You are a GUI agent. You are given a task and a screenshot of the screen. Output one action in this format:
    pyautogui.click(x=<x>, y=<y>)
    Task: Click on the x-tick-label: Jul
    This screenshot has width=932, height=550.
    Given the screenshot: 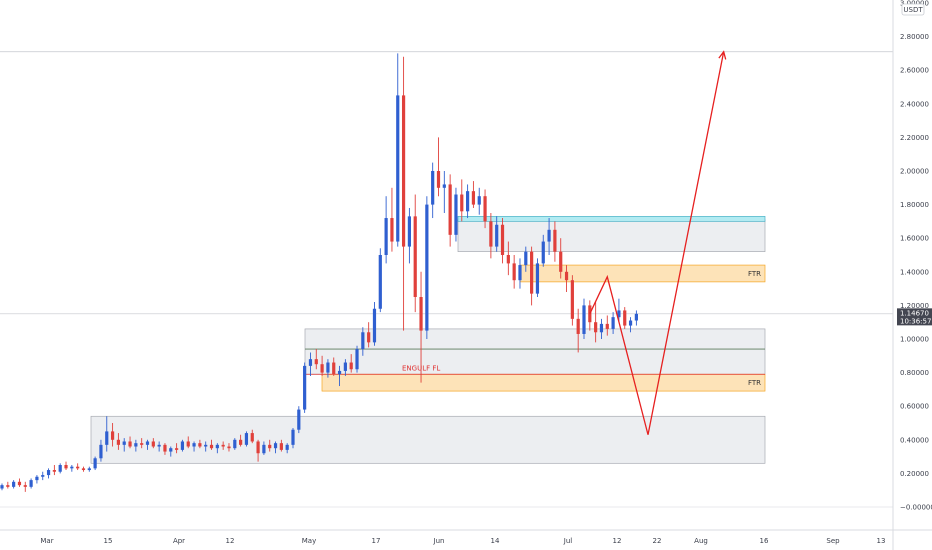 What is the action you would take?
    pyautogui.click(x=568, y=541)
    